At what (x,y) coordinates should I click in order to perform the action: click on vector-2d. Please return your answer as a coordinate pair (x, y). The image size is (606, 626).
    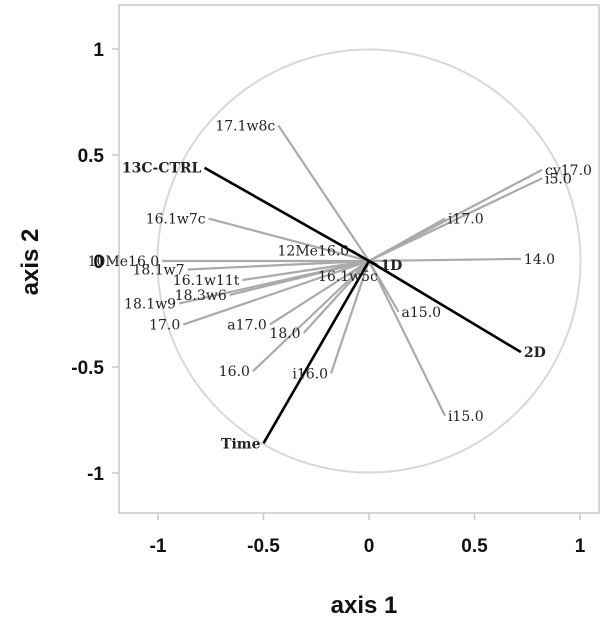
    Looking at the image, I should click on (445, 306).